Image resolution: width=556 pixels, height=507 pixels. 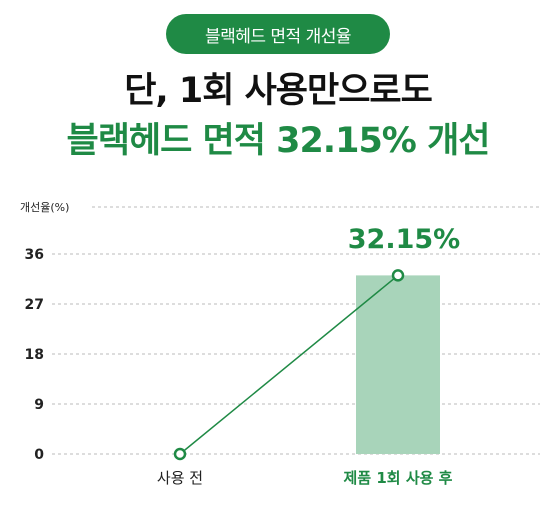 I want to click on x-category-label-0: 사용 전, so click(x=180, y=478).